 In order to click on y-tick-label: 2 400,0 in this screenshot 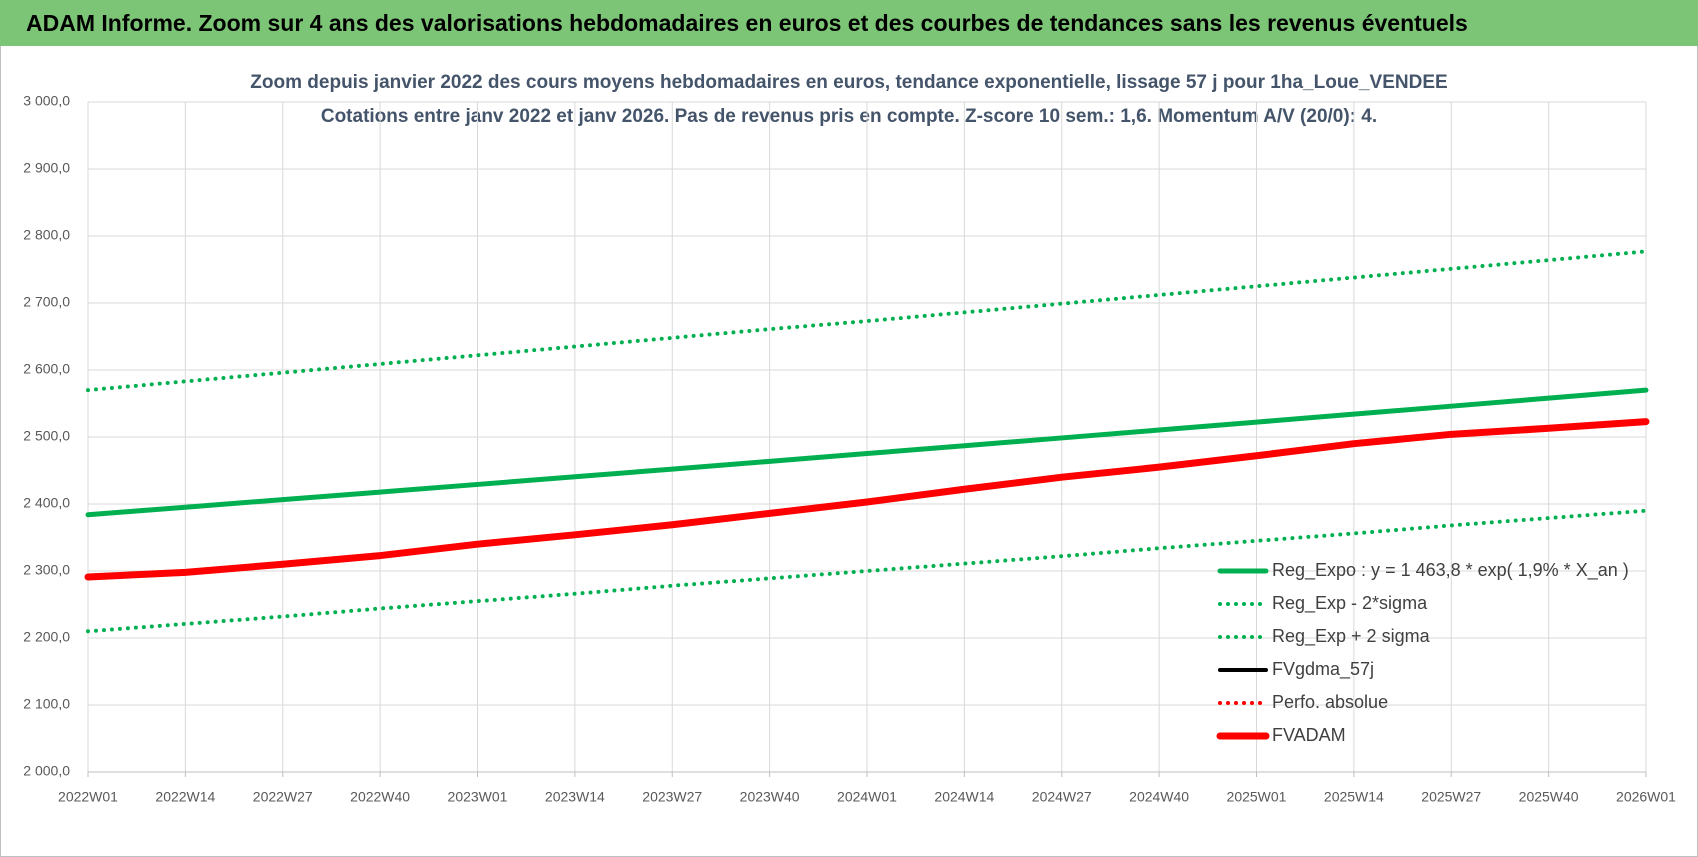, I will do `click(46, 503)`.